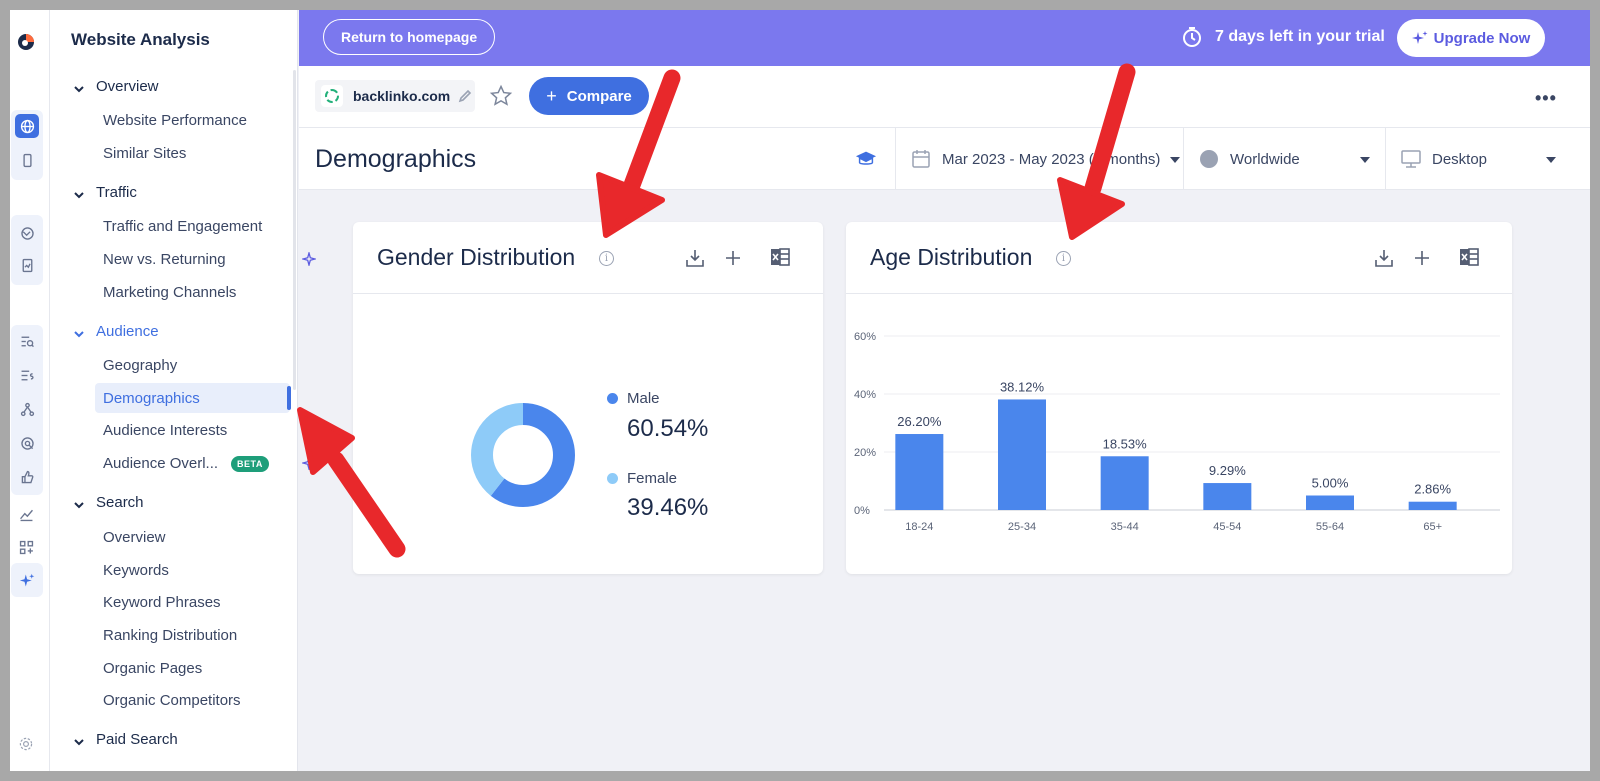 This screenshot has height=781, width=1600. I want to click on region-filter: Worldwide, so click(1284, 159).